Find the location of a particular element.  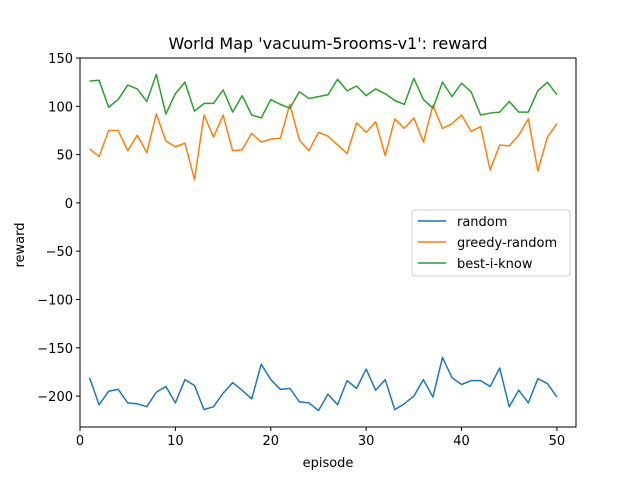

legend-label-random: random is located at coordinates (482, 222).